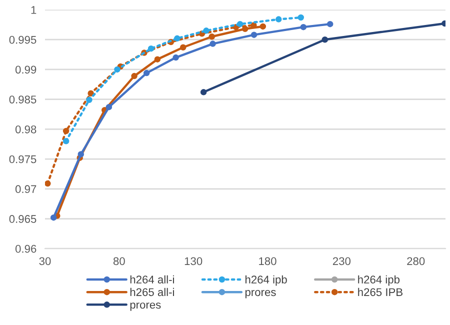 This screenshot has height=325, width=450. I want to click on y-tick-label: 0.975, so click(22, 159).